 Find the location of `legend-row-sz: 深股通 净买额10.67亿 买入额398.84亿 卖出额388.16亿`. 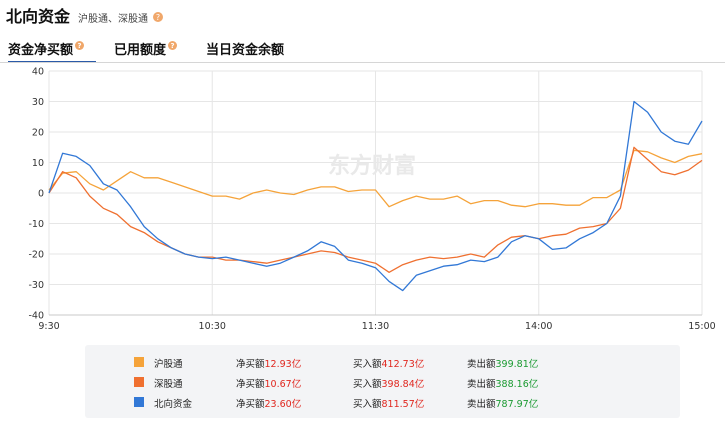

legend-row-sz: 深股通 净买额10.67亿 买入额398.84亿 卖出额388.16亿 is located at coordinates (382, 382).